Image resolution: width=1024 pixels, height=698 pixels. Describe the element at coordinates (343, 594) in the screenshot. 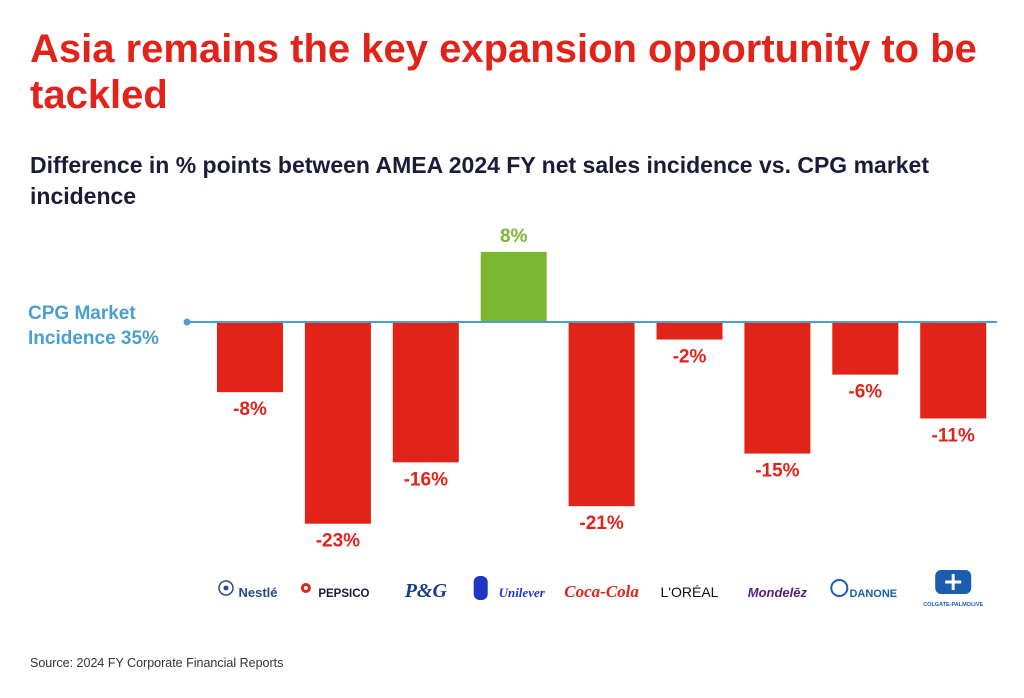

I see `svg-text: PEPSICO` at that location.